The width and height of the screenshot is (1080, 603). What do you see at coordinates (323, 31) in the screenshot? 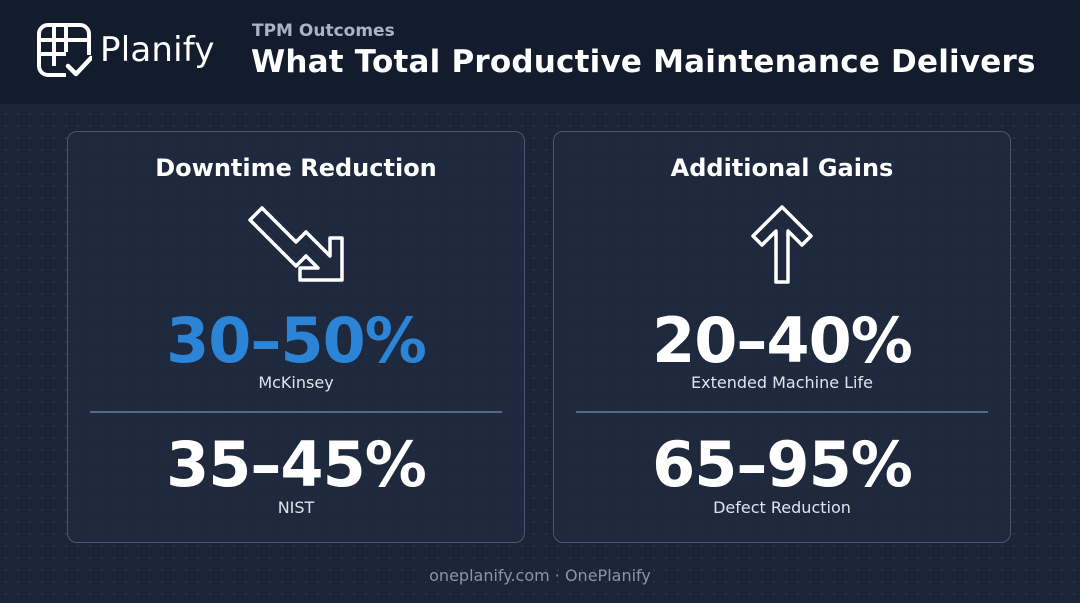
I see `eyebrow-label: TPM Outcomes` at bounding box center [323, 31].